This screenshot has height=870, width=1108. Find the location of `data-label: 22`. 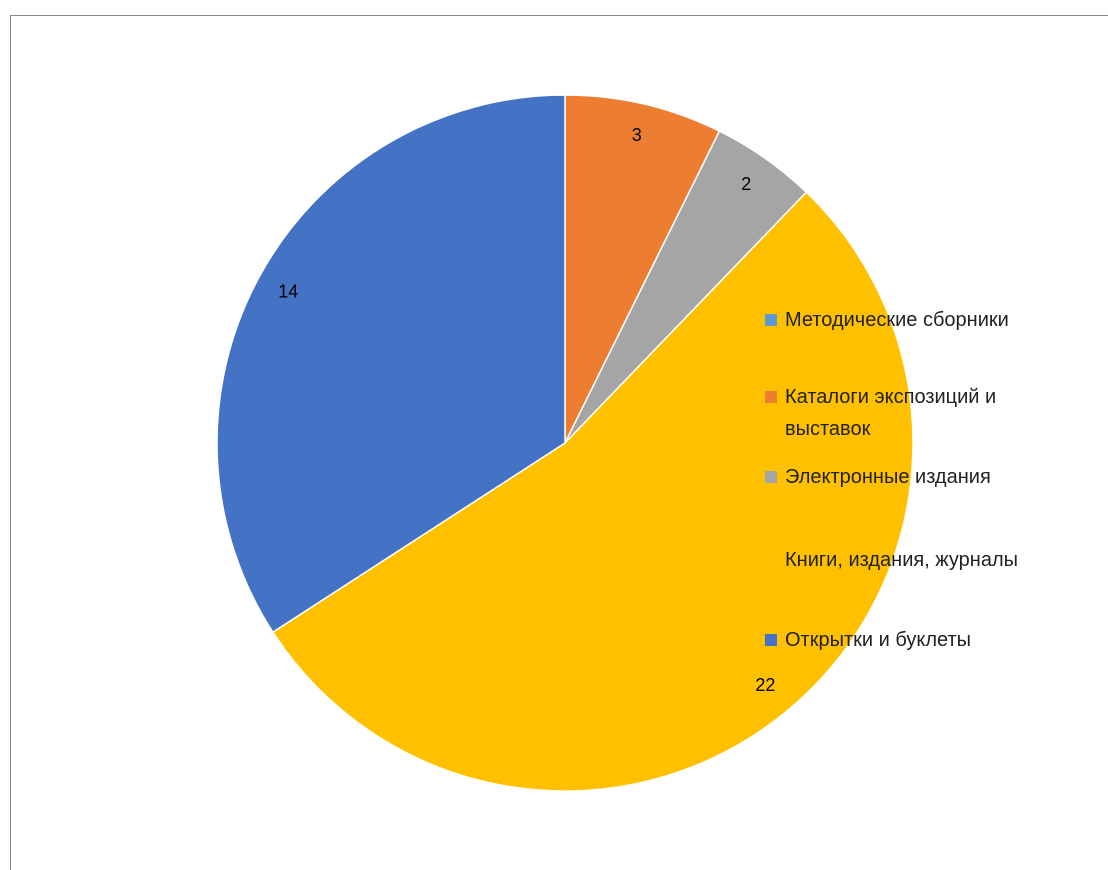

data-label: 22 is located at coordinates (765, 685).